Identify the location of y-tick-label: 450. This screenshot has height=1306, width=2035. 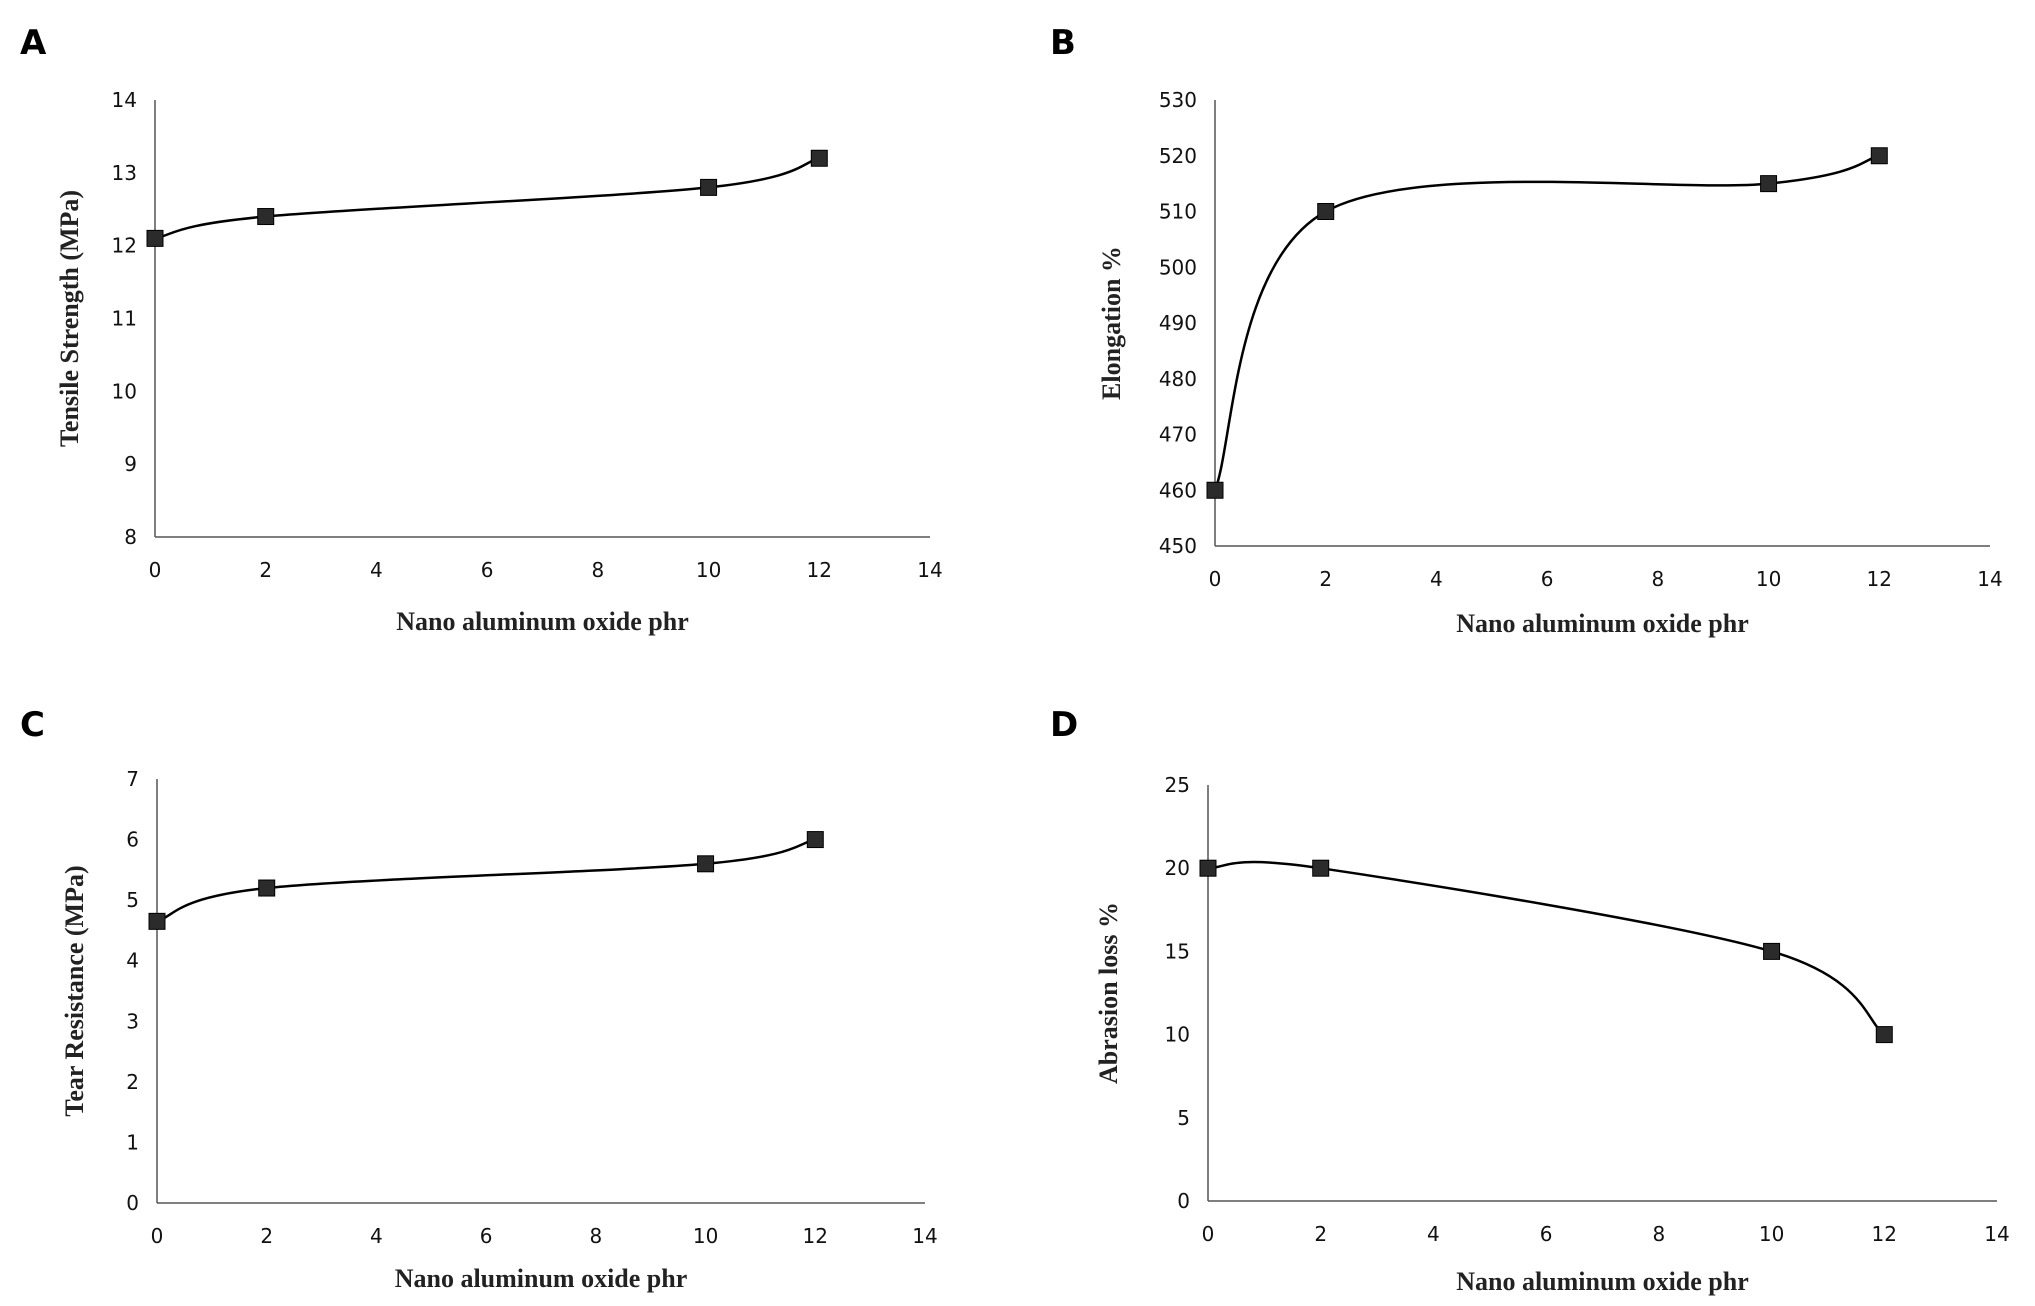
(1178, 546).